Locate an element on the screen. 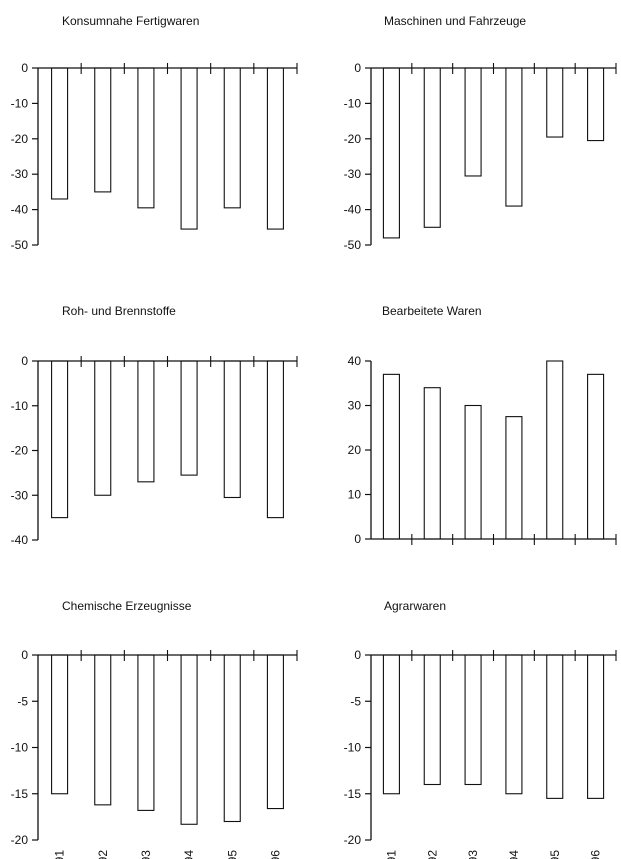 The width and height of the screenshot is (621, 859). chart-title: Chemische Erzeugnisse is located at coordinates (127, 606).